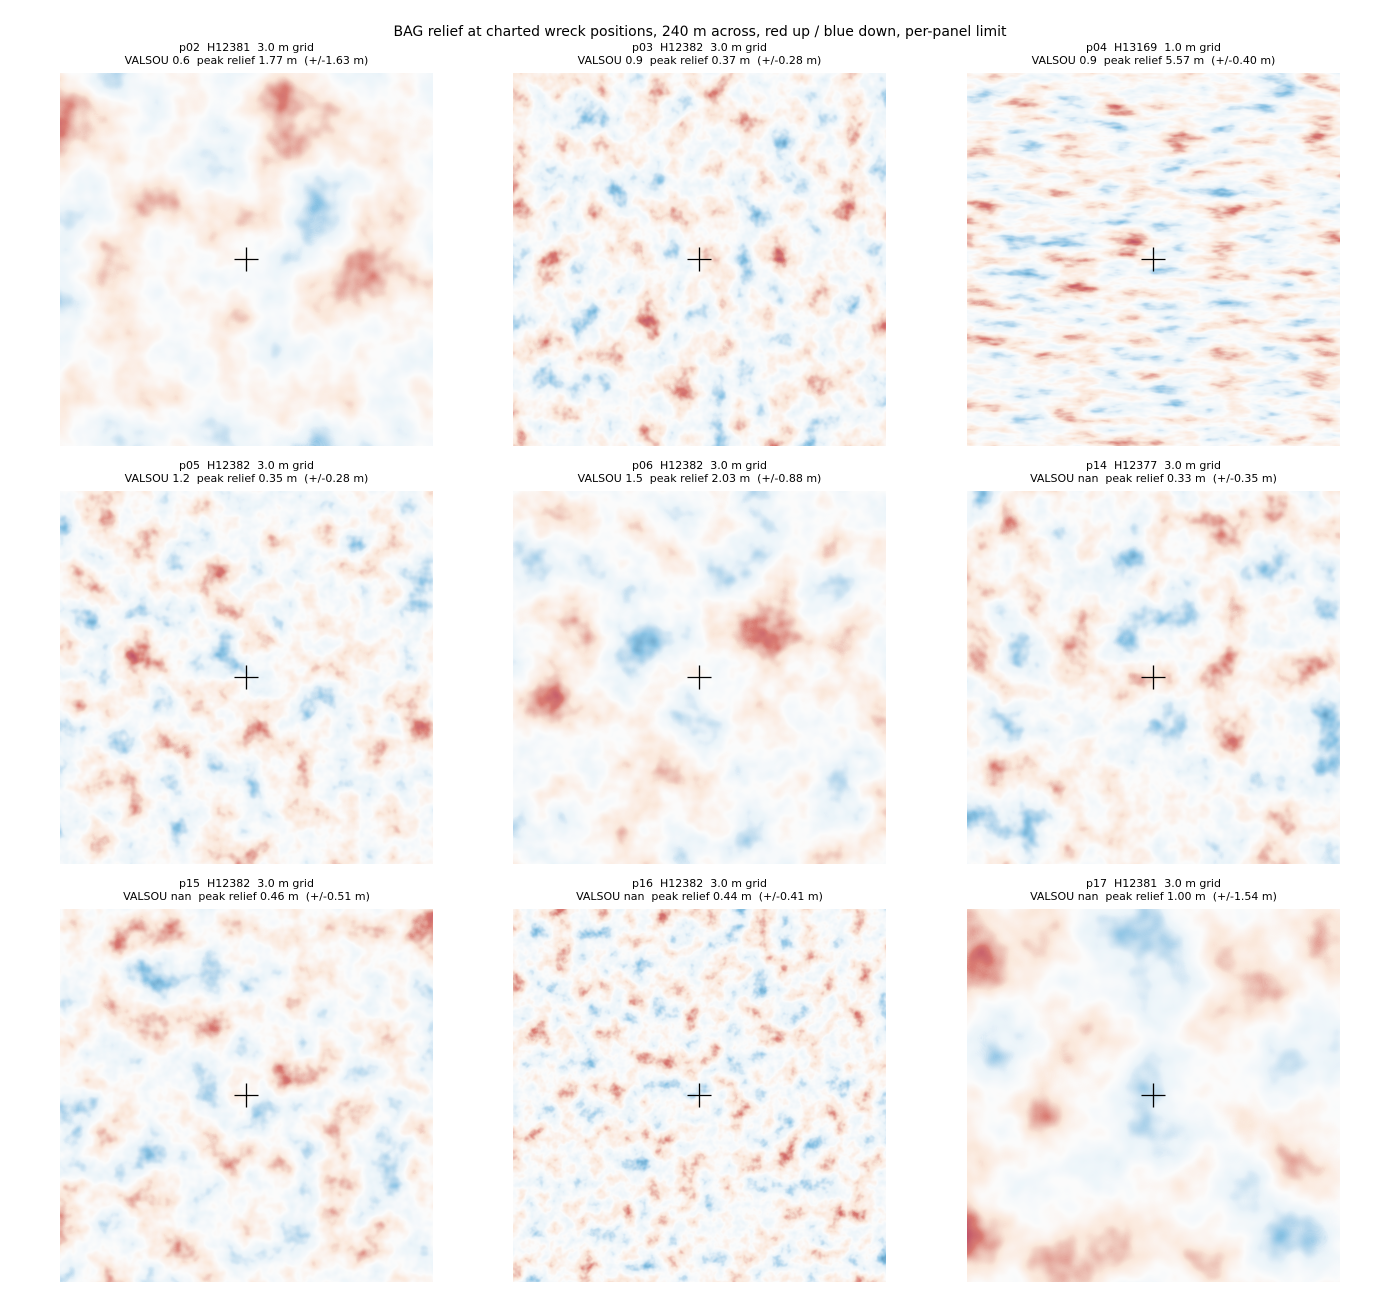 The height and width of the screenshot is (1296, 1400). I want to click on panel-title: p06 H12382 3.0 m grid, so click(699, 465).